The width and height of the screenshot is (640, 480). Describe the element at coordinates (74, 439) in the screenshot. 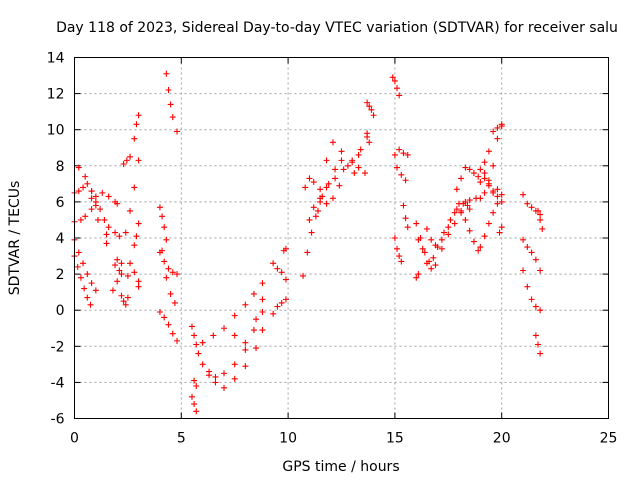

I see `x-tick-label: 0` at that location.